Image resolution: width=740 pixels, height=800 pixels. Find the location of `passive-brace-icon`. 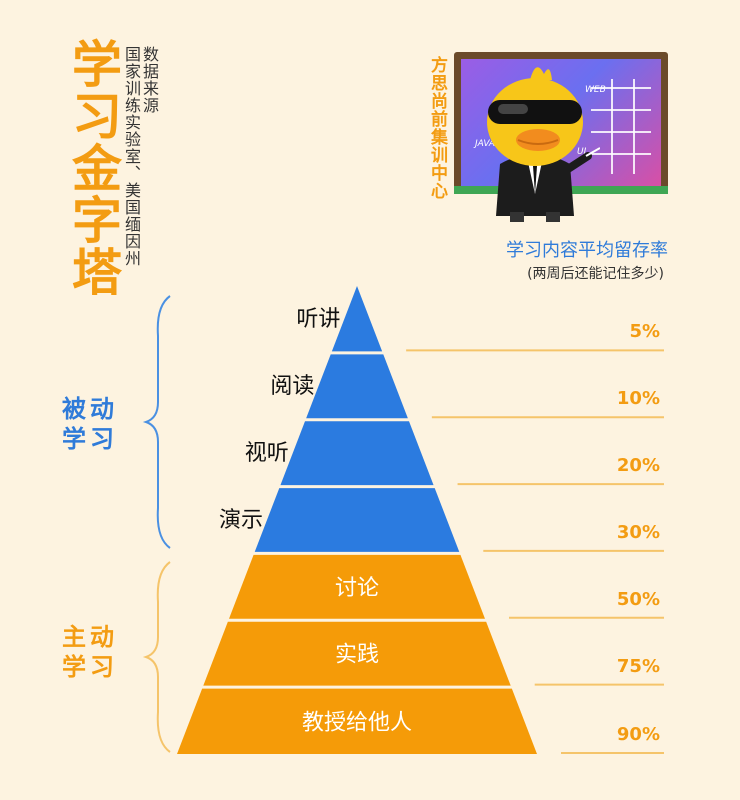

passive-brace-icon is located at coordinates (156, 422).